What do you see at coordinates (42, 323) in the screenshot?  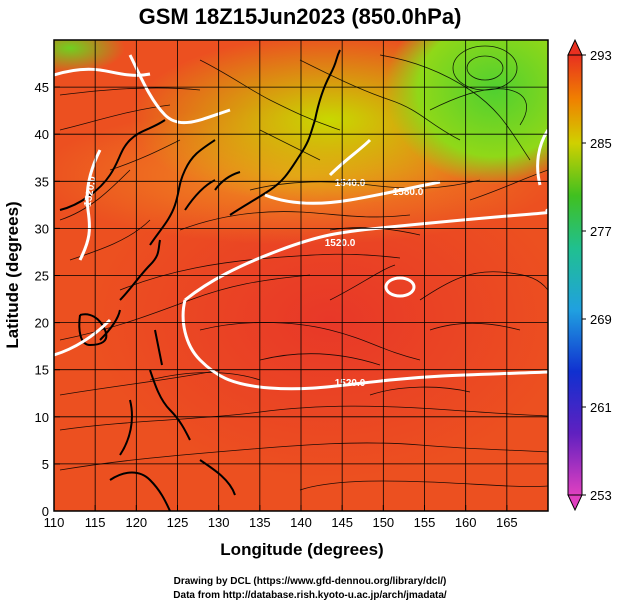 I see `y-tick-label: 20` at bounding box center [42, 323].